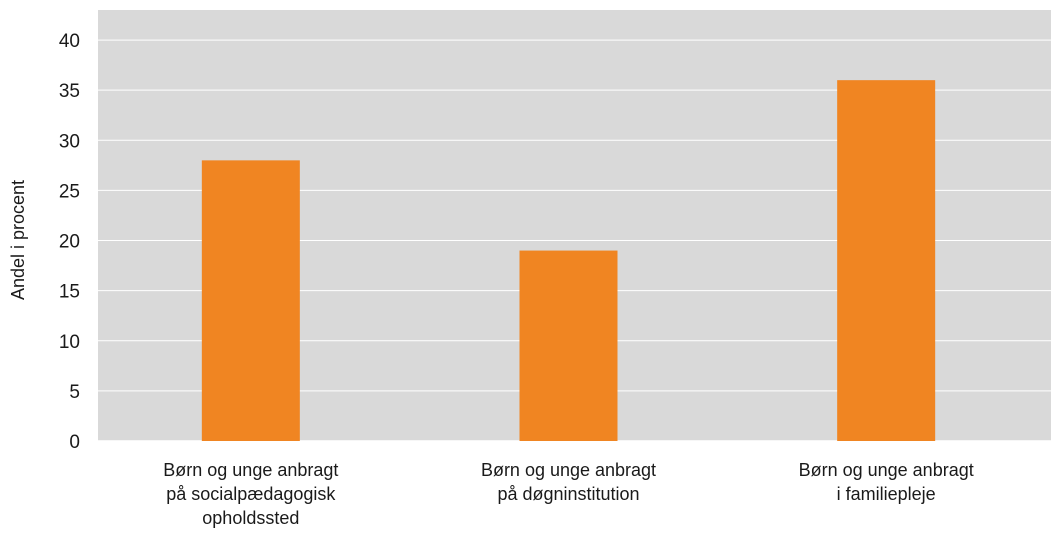  Describe the element at coordinates (18, 240) in the screenshot. I see `y-axis-title: Andel i procent` at that location.